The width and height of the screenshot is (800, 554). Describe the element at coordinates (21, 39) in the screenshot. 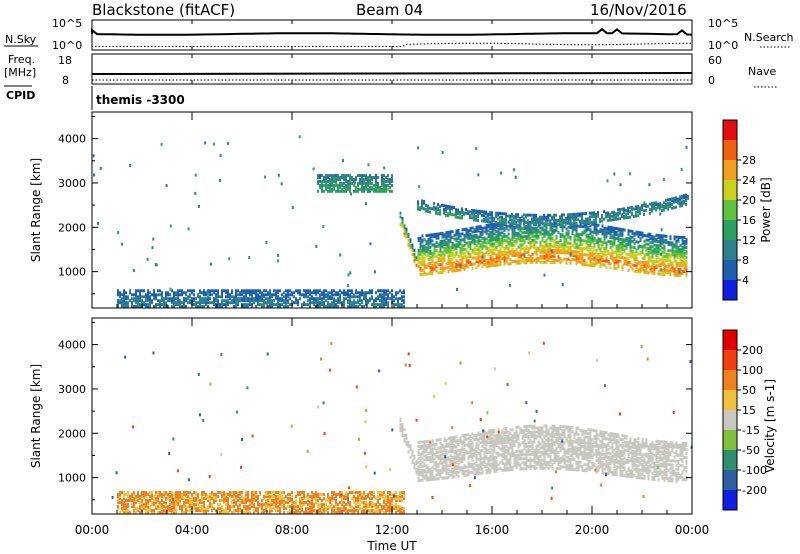

I see `nsky-label: N.Sky` at that location.